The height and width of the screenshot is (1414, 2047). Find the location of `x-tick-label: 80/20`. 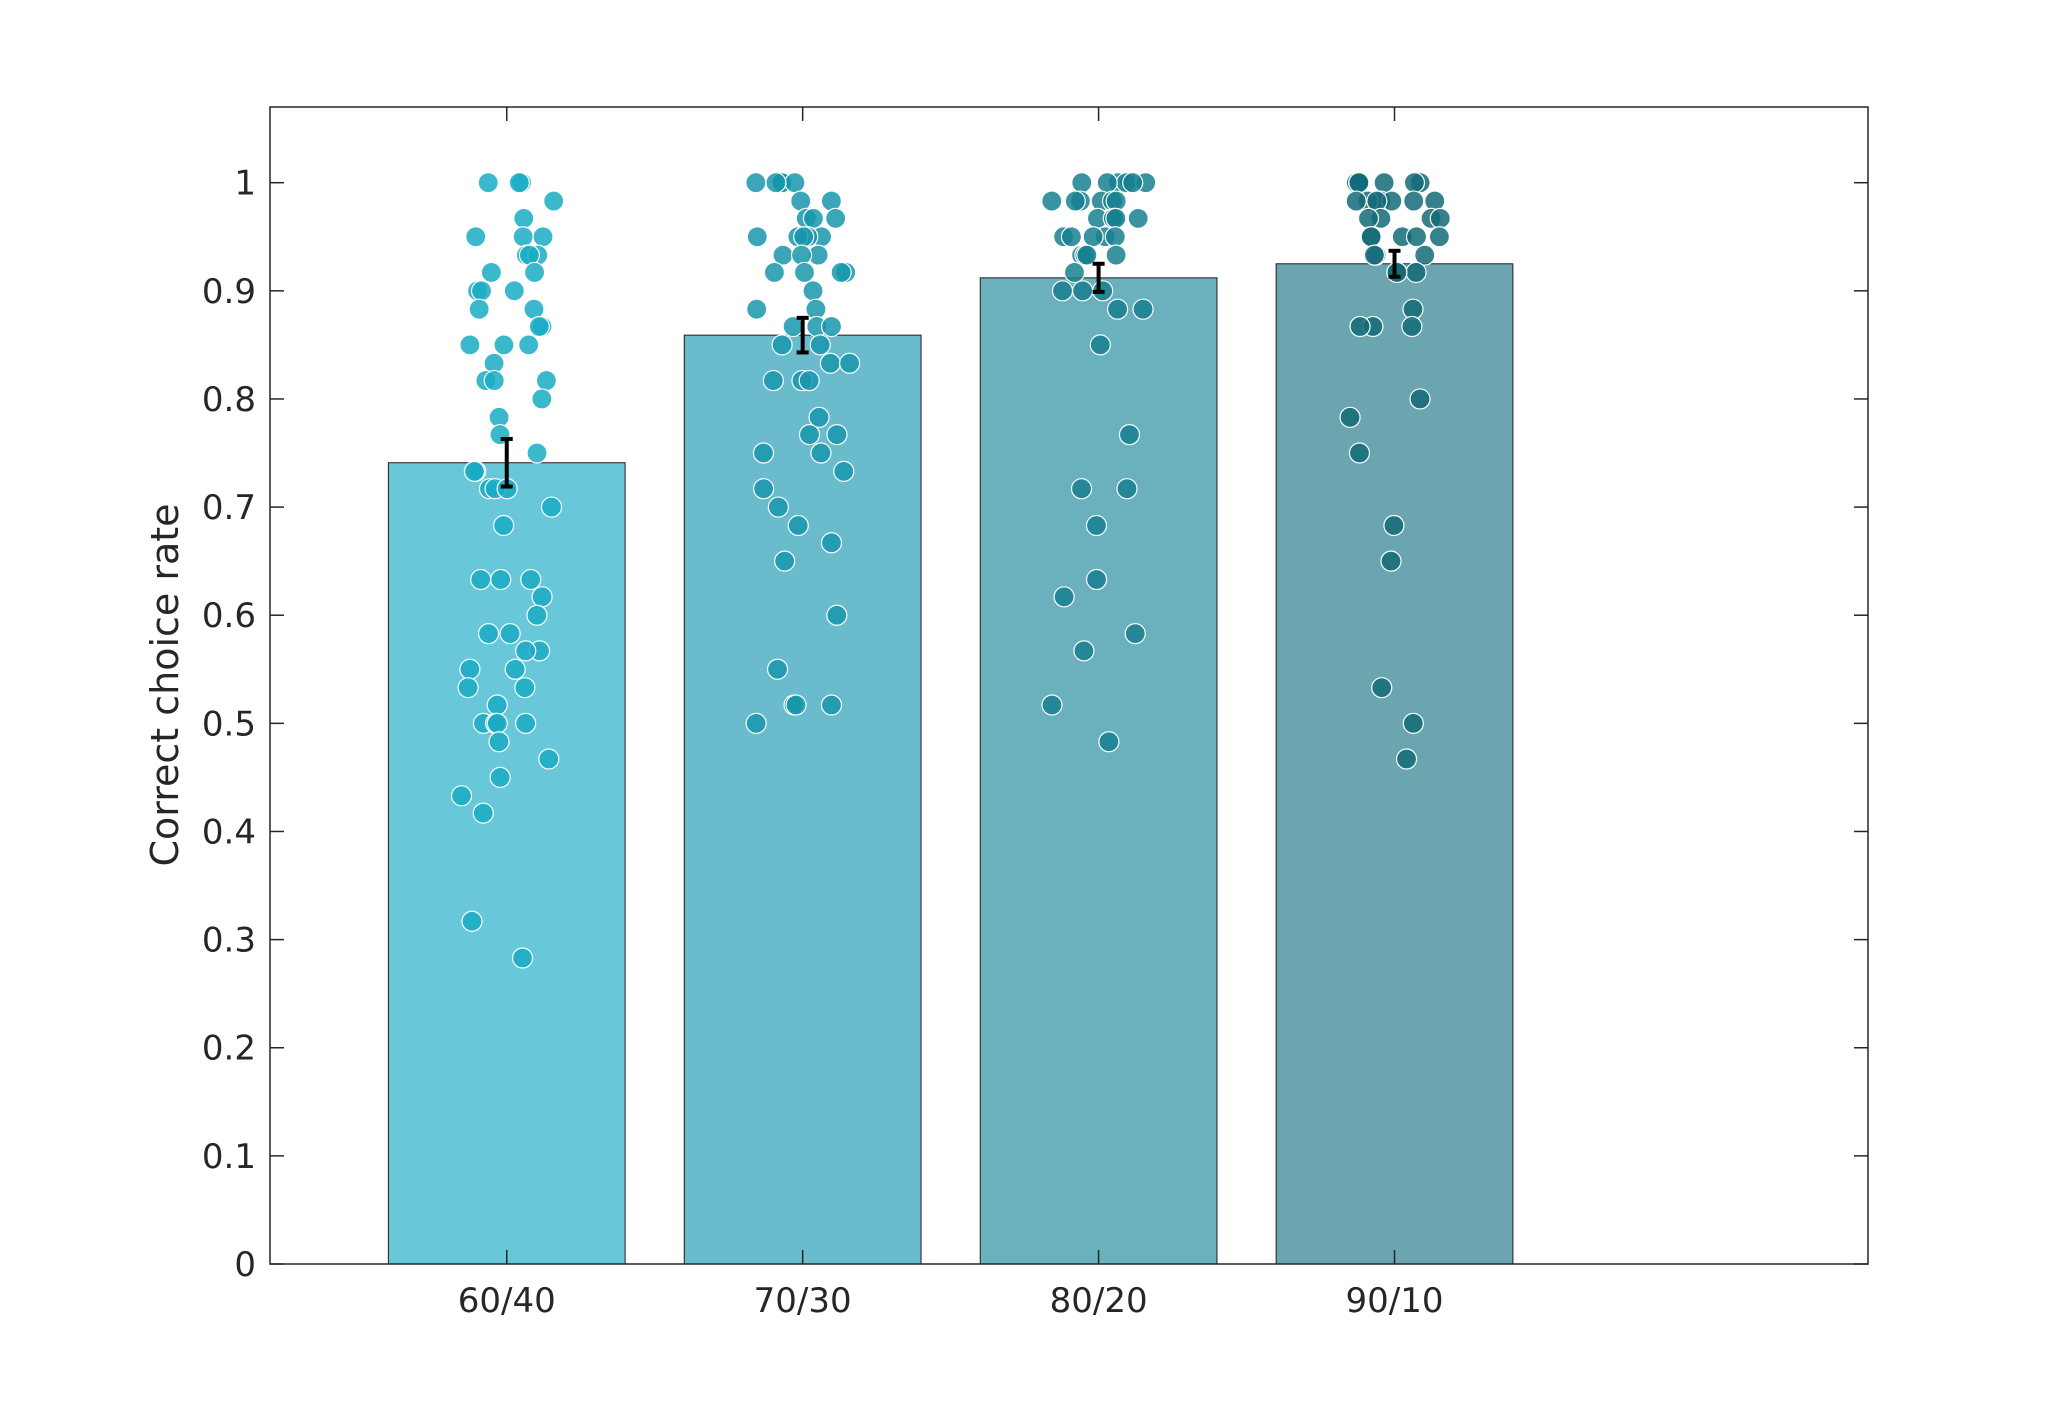

x-tick-label: 80/20 is located at coordinates (1099, 1301).